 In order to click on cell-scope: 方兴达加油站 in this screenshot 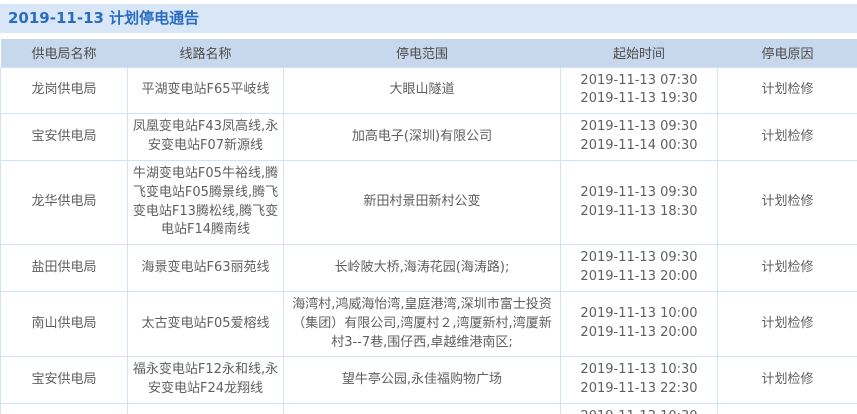, I will do `click(422, 408)`.